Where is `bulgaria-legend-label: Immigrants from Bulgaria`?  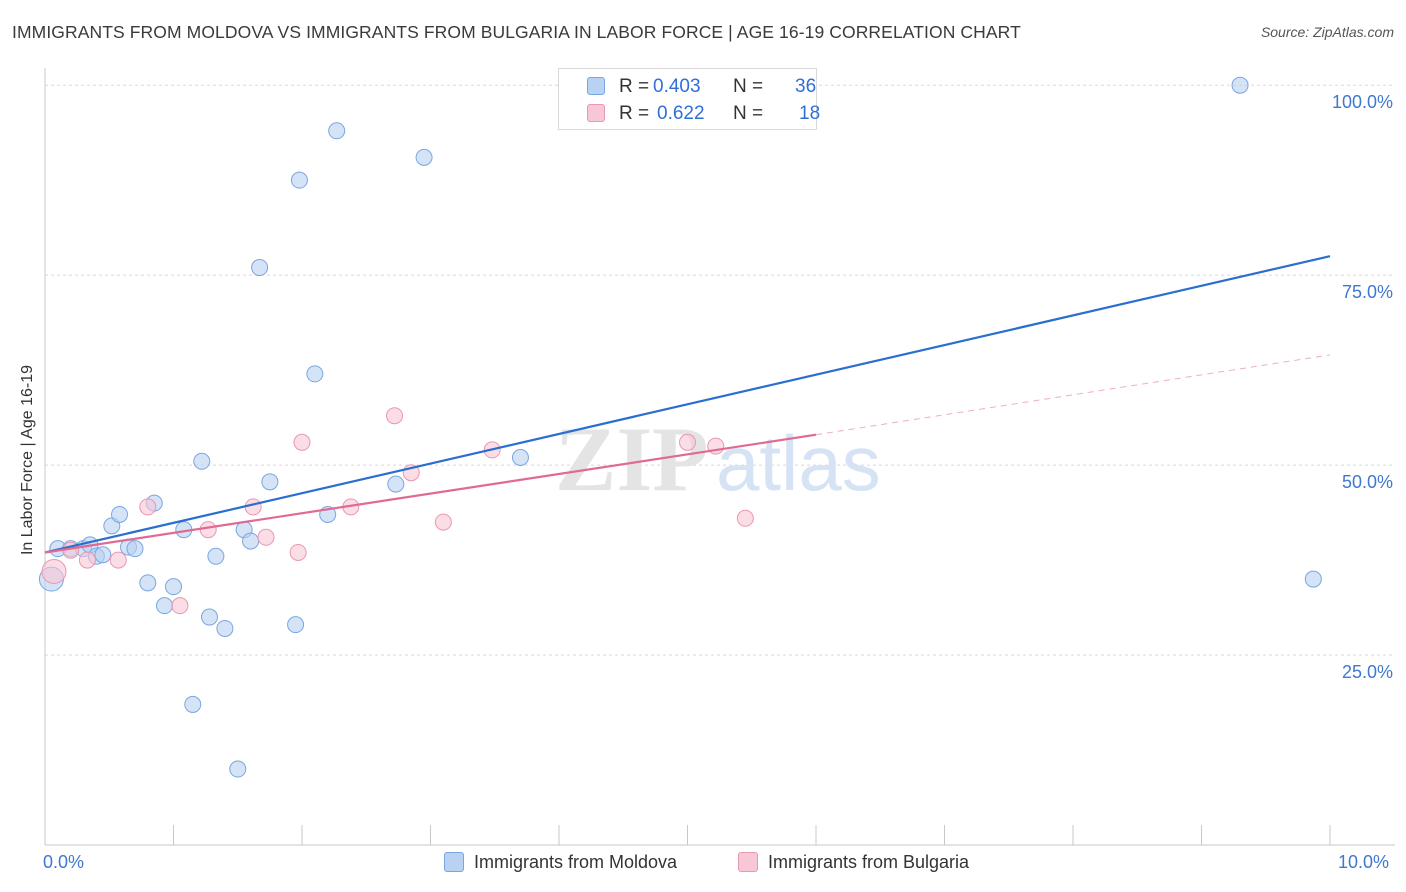
bulgaria-legend-label: Immigrants from Bulgaria is located at coordinates (869, 862).